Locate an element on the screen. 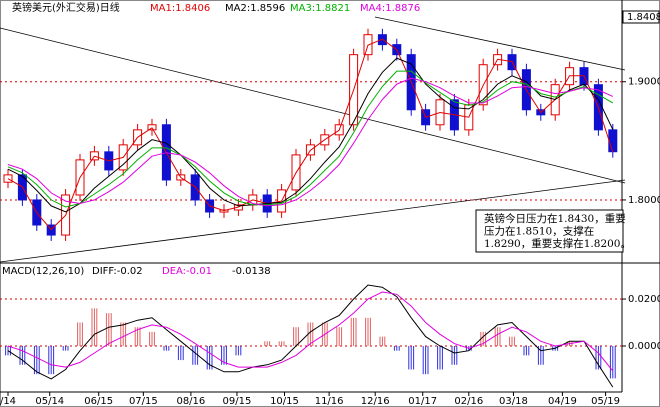 This screenshot has height=407, width=660. x-tick-label: 01/17 is located at coordinates (422, 401).